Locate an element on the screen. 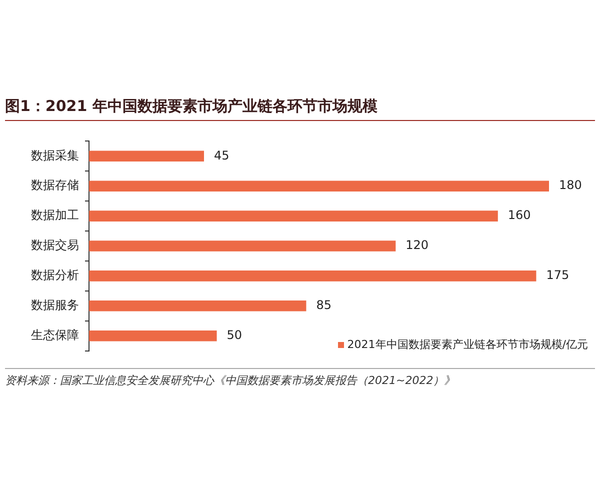  y-tick-label: 数据加工 is located at coordinates (55, 215).